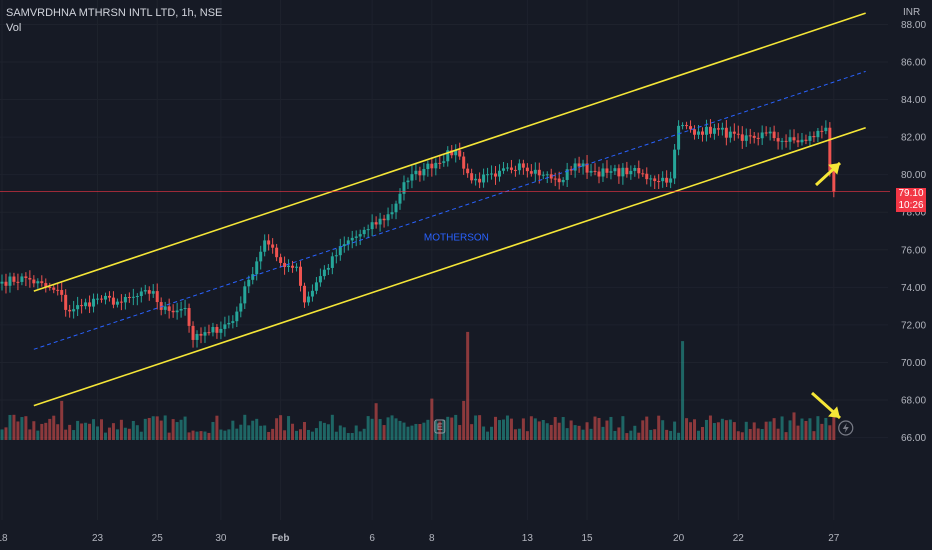 Image resolution: width=932 pixels, height=550 pixels. I want to click on event-arrow-icon-head, so click(834, 412).